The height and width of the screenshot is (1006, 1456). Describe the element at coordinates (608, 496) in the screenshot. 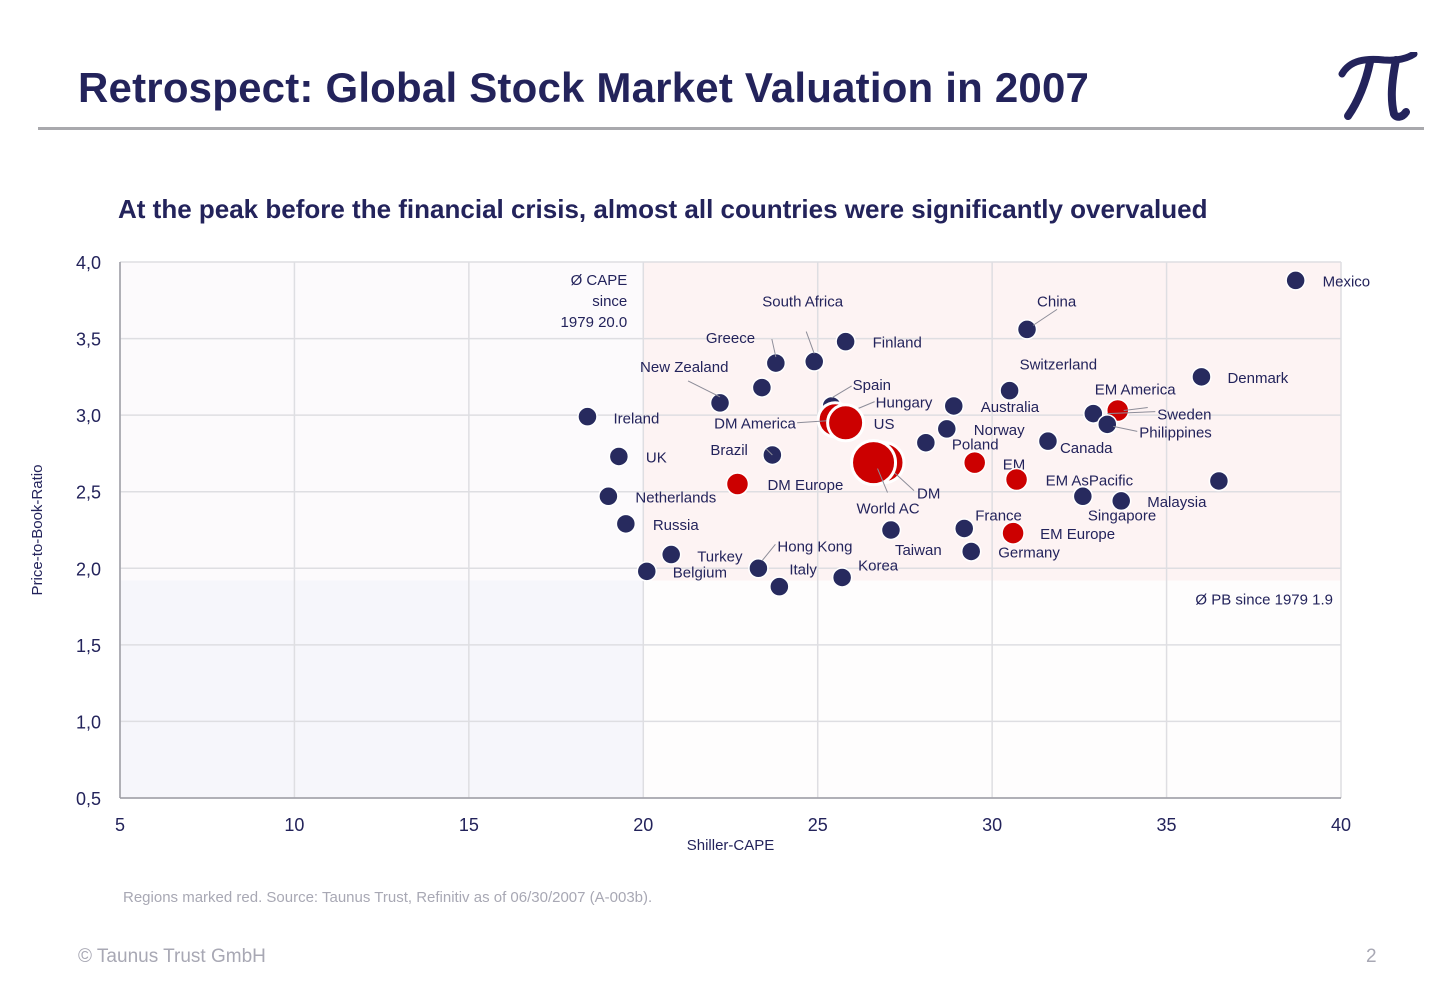

I see `point-netherlands` at that location.